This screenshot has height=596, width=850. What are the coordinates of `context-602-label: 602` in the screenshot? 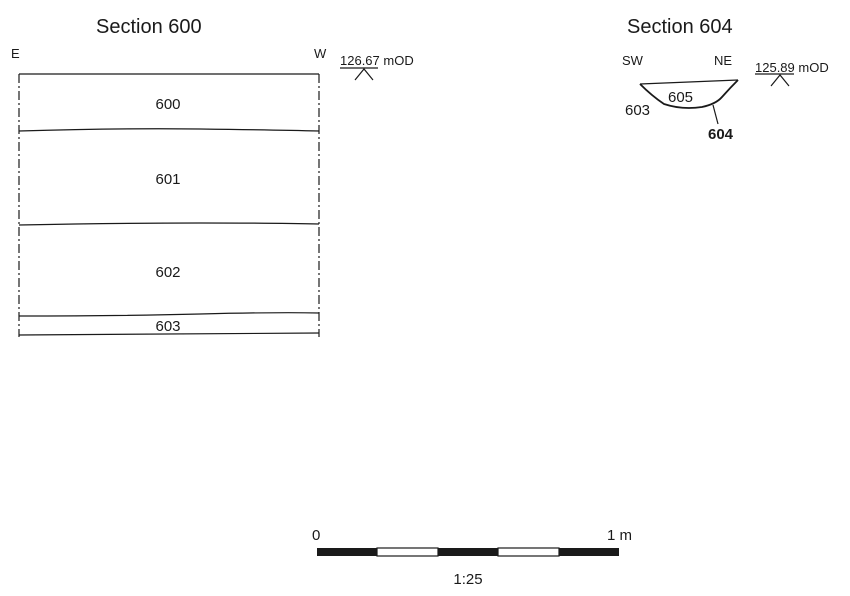 It's located at (167, 272).